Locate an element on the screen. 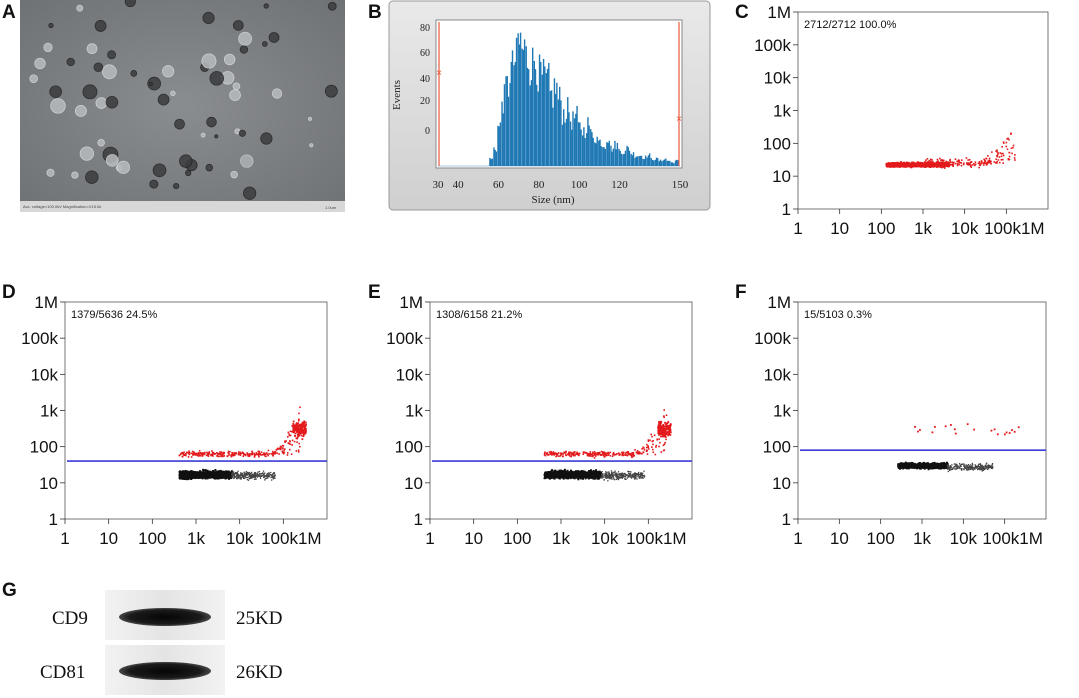 The width and height of the screenshot is (1079, 698). scatter-y-tick: 10k is located at coordinates (45, 374).